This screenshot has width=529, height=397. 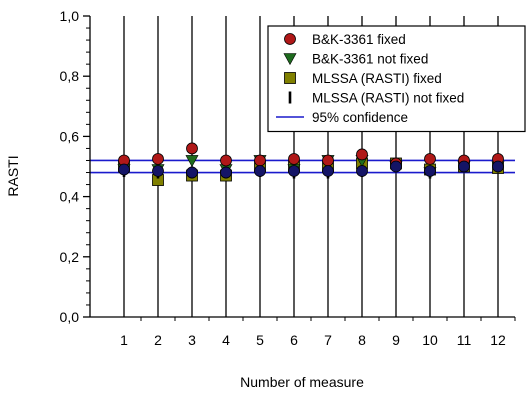 What do you see at coordinates (396, 340) in the screenshot?
I see `x-tick-label: 9` at bounding box center [396, 340].